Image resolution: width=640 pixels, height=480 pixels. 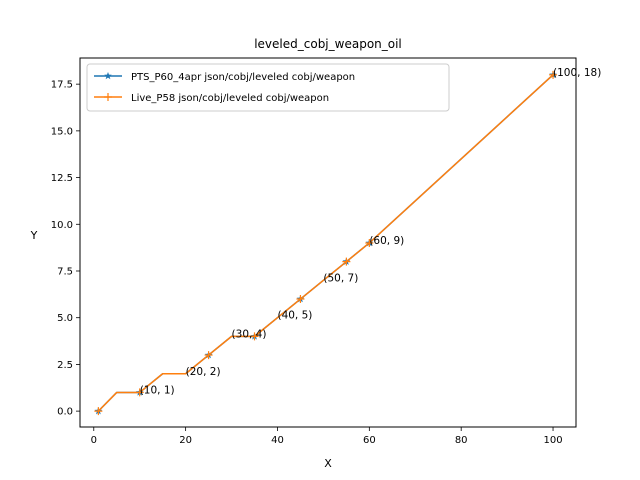 I want to click on x-tick-label: 0, so click(x=94, y=440).